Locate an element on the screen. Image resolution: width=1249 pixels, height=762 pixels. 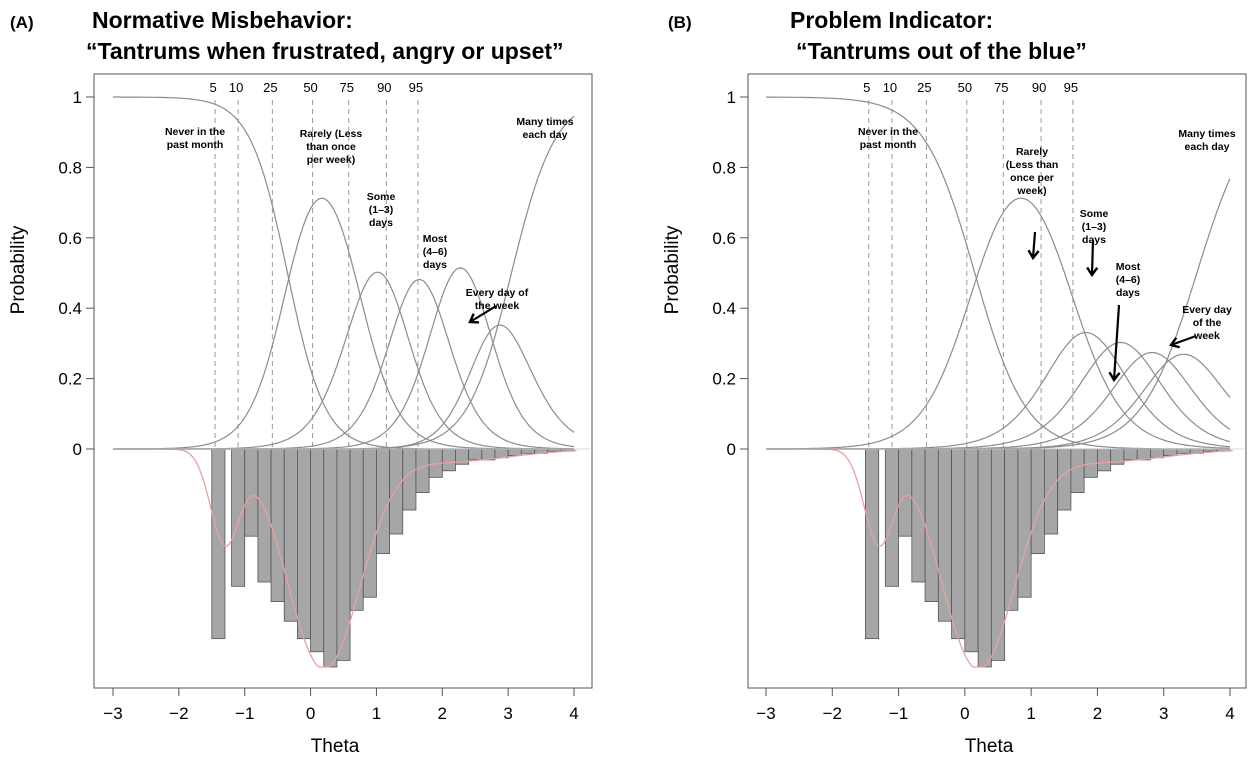
panel-a-percentile-label: 5 is located at coordinates (212, 87).